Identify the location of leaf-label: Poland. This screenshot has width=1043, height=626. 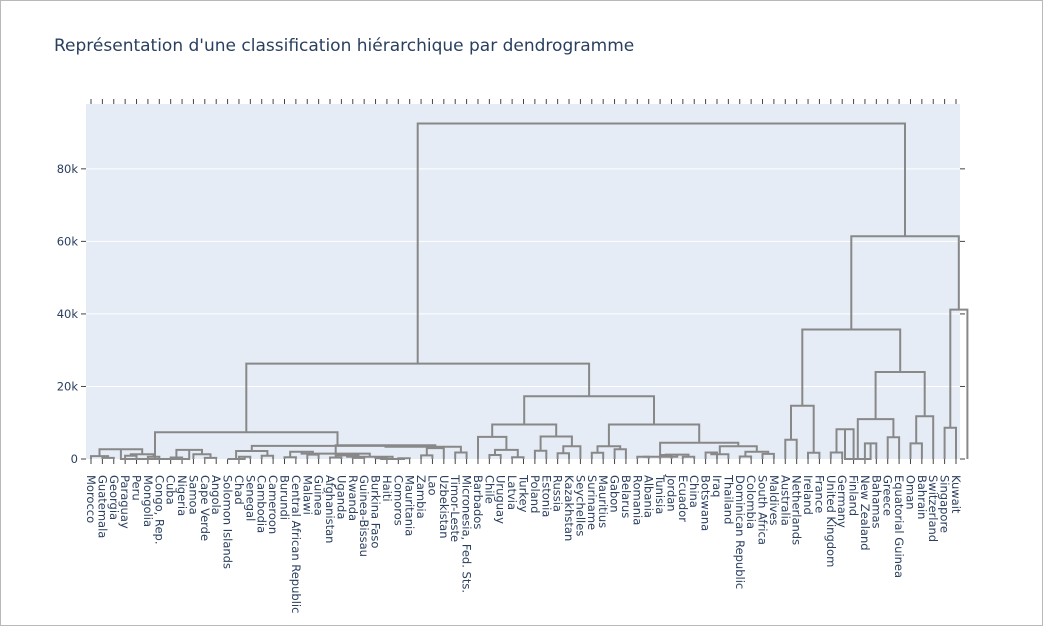
(535, 494).